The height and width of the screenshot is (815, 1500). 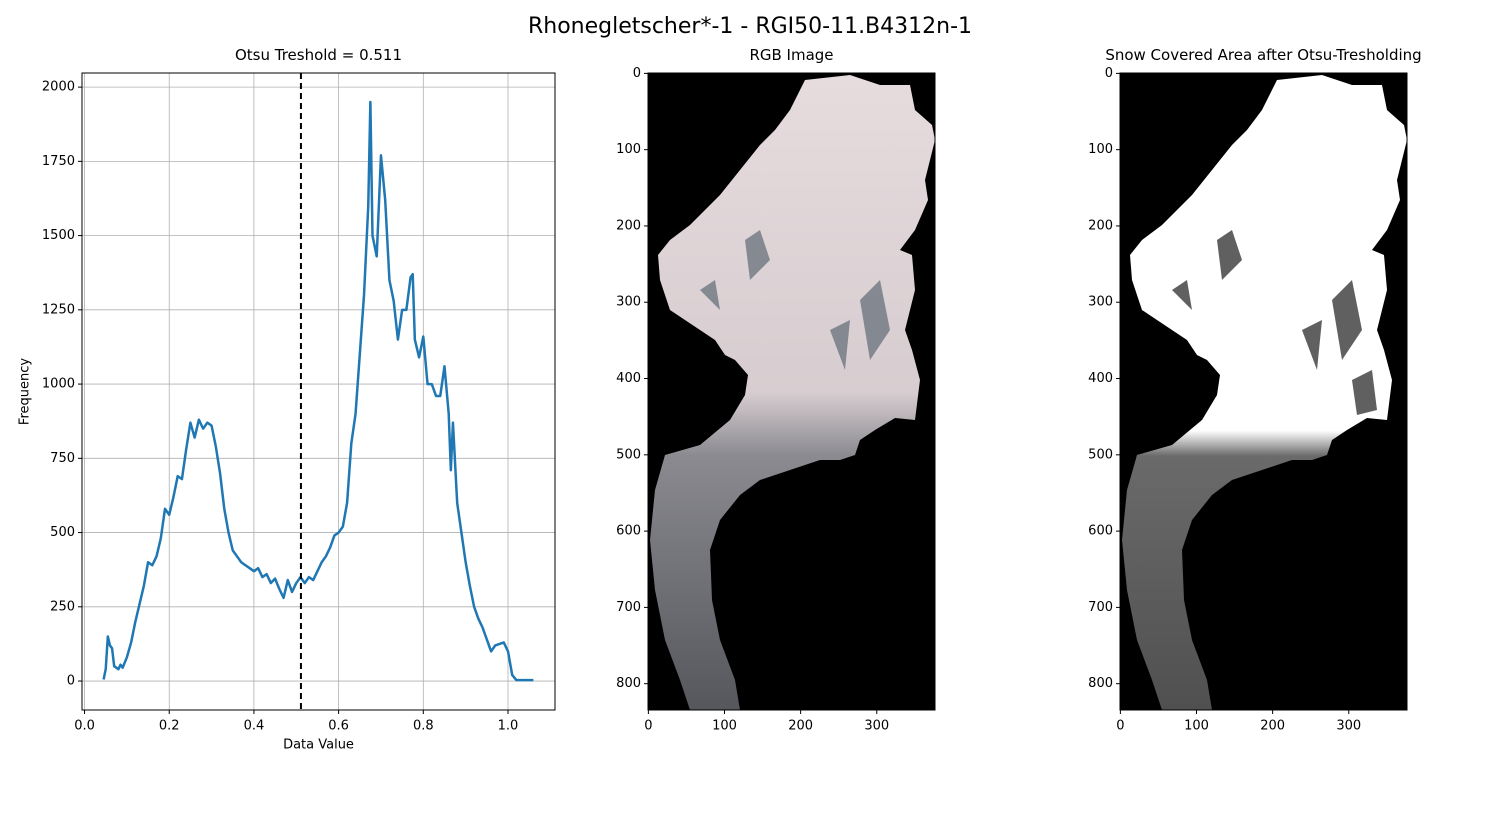 What do you see at coordinates (58, 384) in the screenshot?
I see `y-tick-label: 1000` at bounding box center [58, 384].